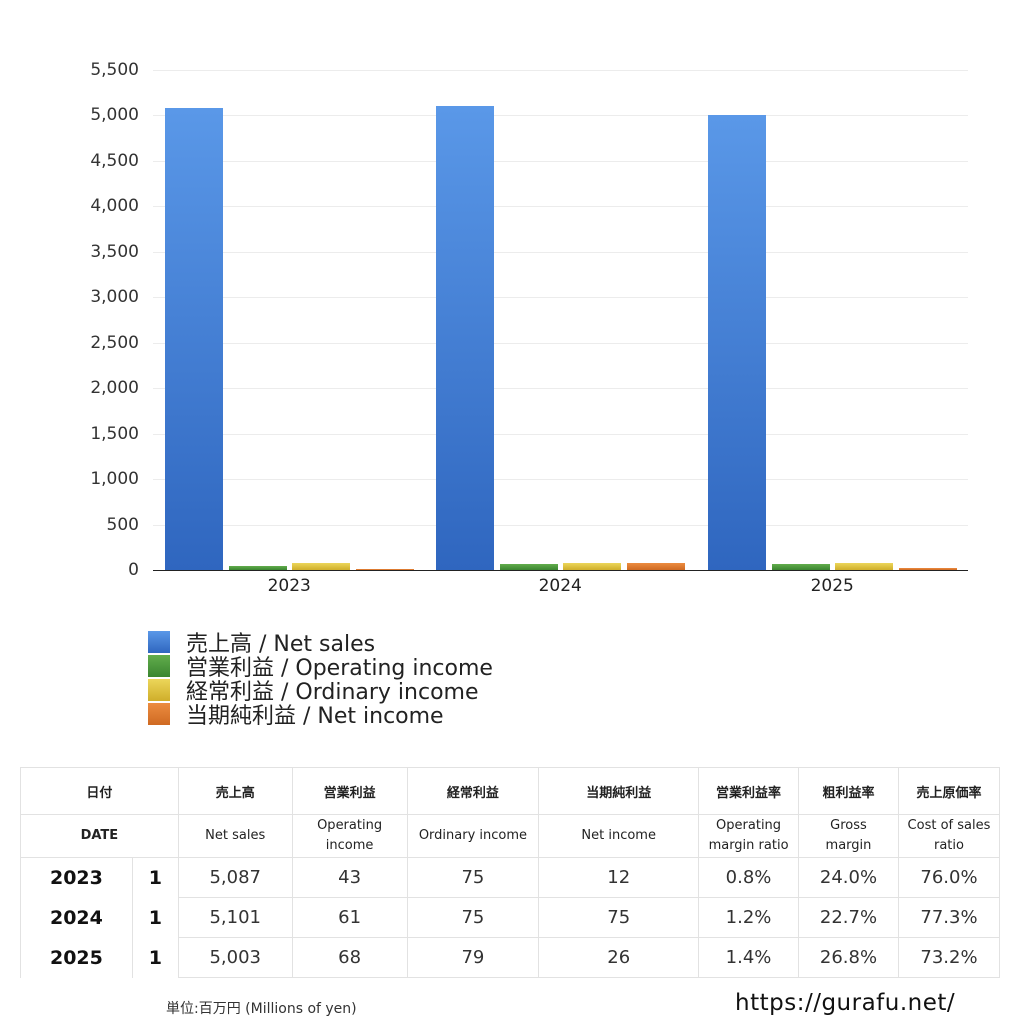  I want to click on legend-item-net-income: 当期純利益 / Net income, so click(320, 715).